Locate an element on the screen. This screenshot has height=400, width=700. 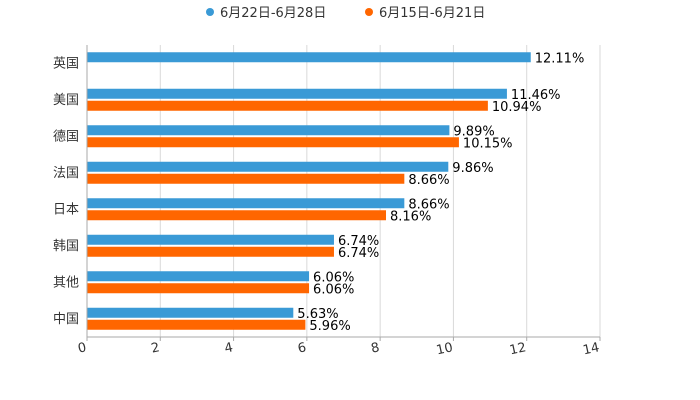
x-tick-label: 2 is located at coordinates (155, 348).